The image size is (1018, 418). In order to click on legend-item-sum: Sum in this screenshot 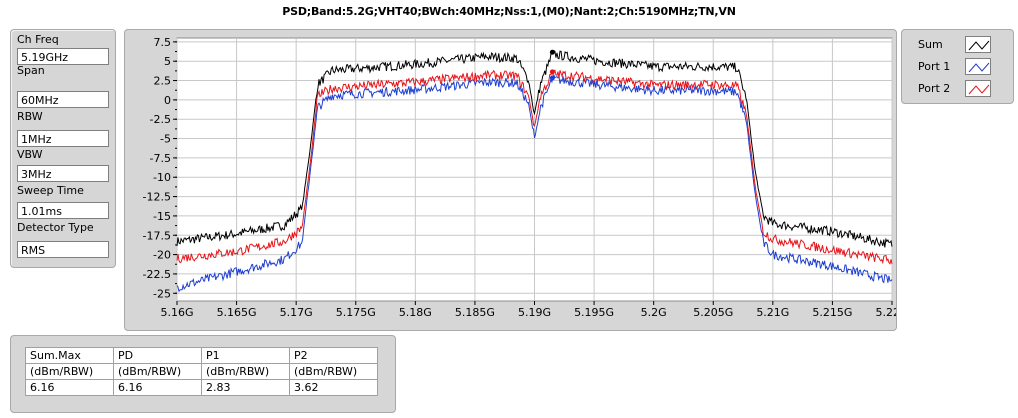, I will do `click(957, 45)`.